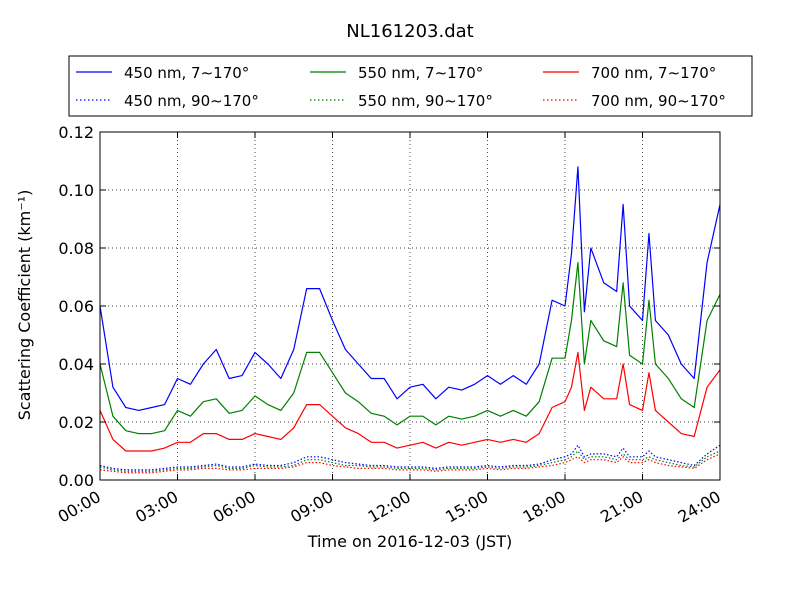 The width and height of the screenshot is (800, 600). What do you see at coordinates (76, 306) in the screenshot?
I see `y-tick-label: 0.06` at bounding box center [76, 306].